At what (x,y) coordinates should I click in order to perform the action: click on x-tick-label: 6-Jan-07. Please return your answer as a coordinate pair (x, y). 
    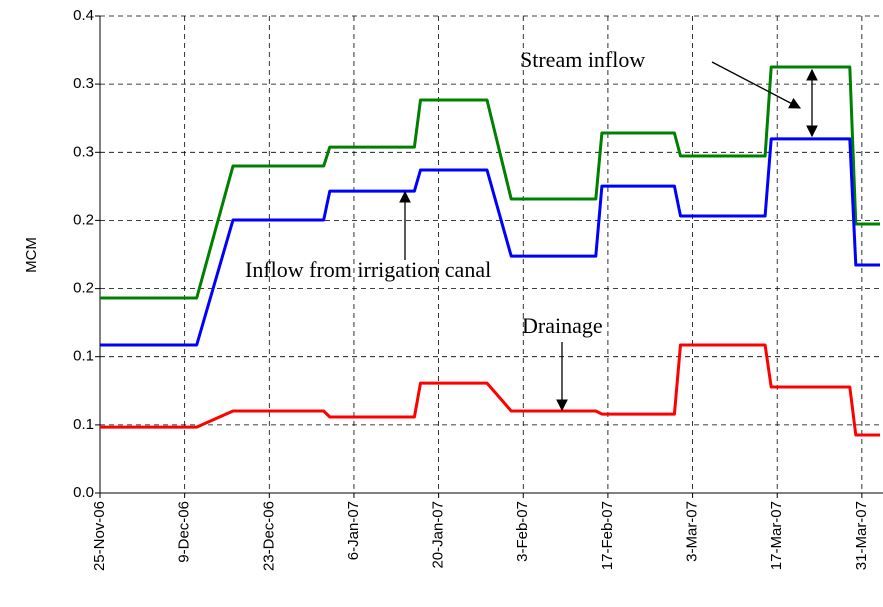
    Looking at the image, I should click on (353, 530).